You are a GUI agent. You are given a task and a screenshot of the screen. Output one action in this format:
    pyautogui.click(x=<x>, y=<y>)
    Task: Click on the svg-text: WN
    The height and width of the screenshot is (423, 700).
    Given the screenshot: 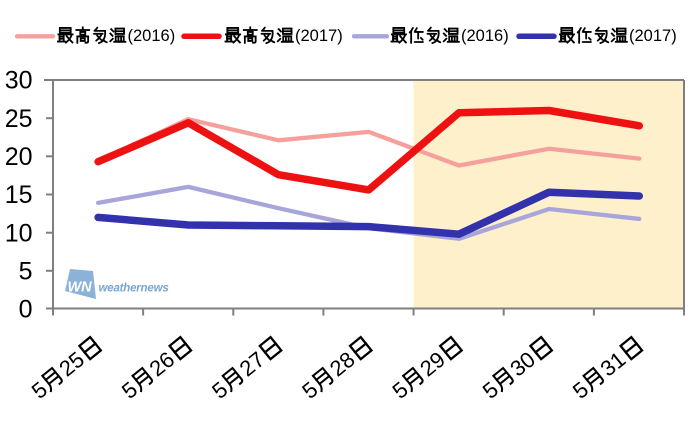 What is the action you would take?
    pyautogui.click(x=80, y=288)
    